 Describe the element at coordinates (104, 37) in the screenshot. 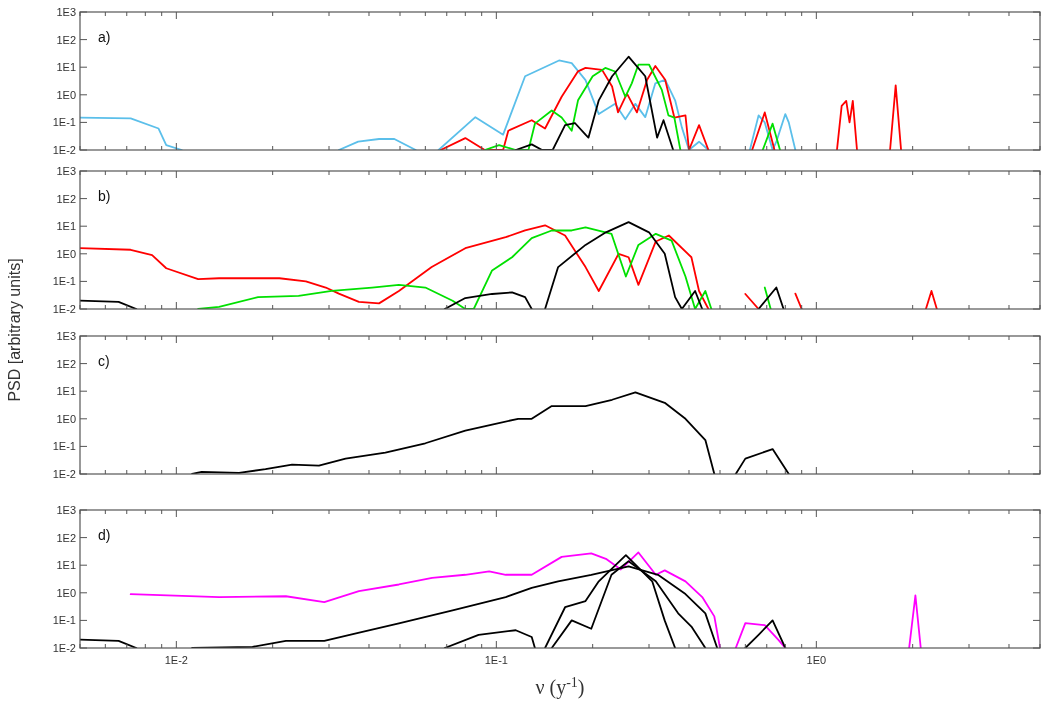

I see `text: a)` at that location.